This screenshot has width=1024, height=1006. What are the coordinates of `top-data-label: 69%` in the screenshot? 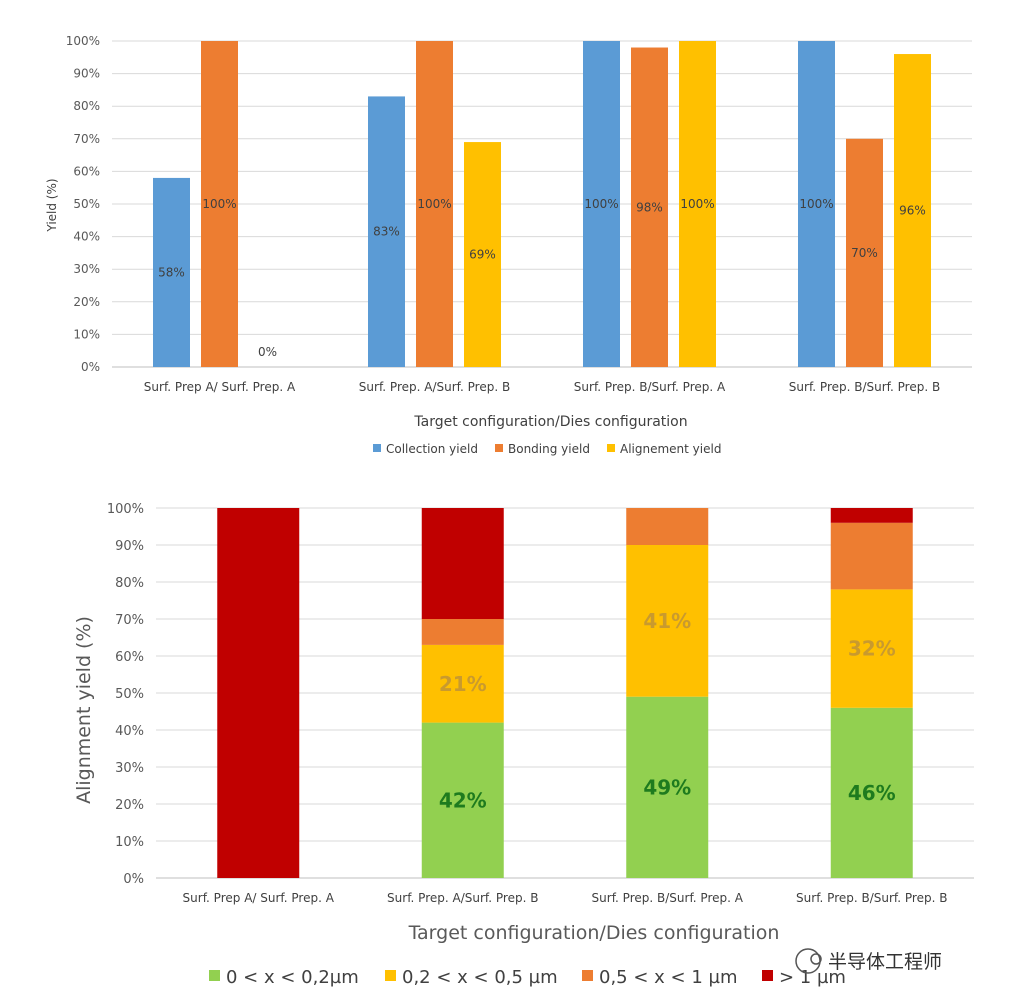 It's located at (482, 255).